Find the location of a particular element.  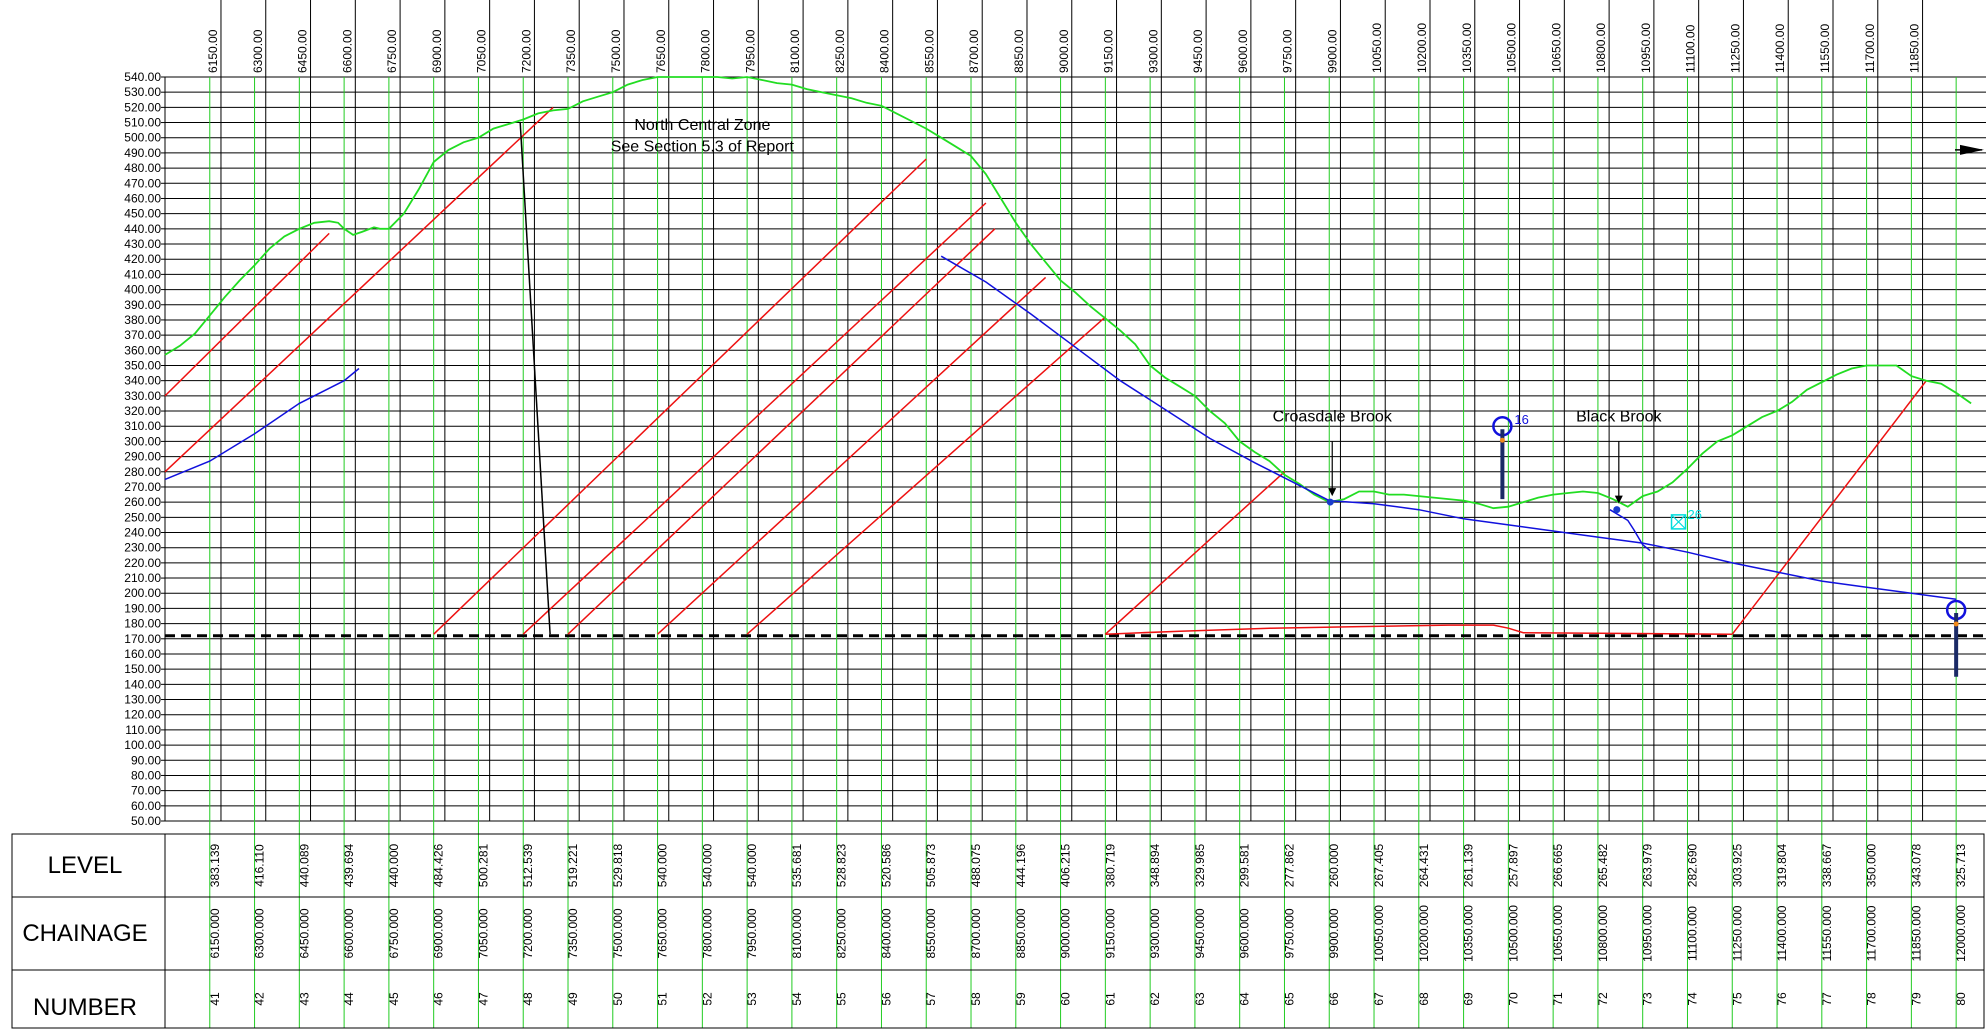

chainage-tick-label: 11250.00 is located at coordinates (1735, 48).